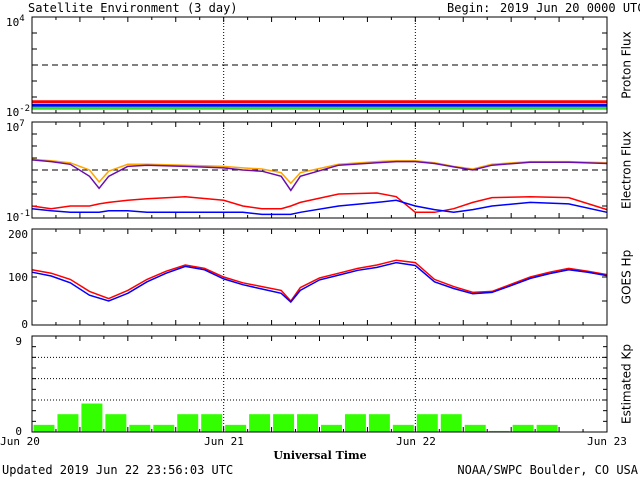  What do you see at coordinates (18, 234) in the screenshot?
I see `y-tick-label-top: 200` at bounding box center [18, 234].